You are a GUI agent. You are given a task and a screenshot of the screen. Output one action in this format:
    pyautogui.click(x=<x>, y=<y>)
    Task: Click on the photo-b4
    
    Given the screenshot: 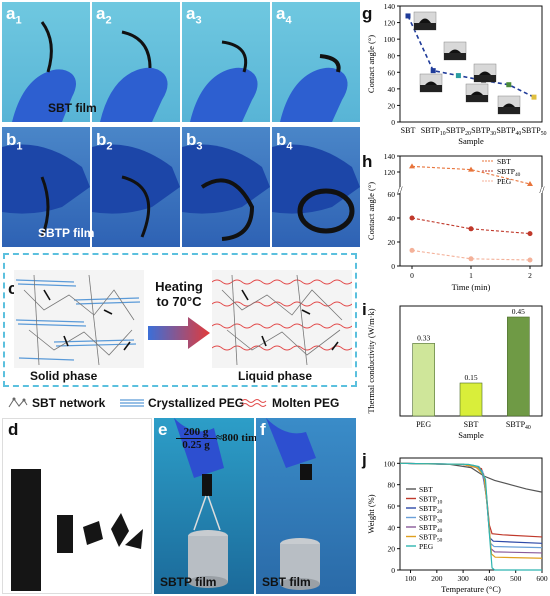 What is the action you would take?
    pyautogui.click(x=316, y=187)
    